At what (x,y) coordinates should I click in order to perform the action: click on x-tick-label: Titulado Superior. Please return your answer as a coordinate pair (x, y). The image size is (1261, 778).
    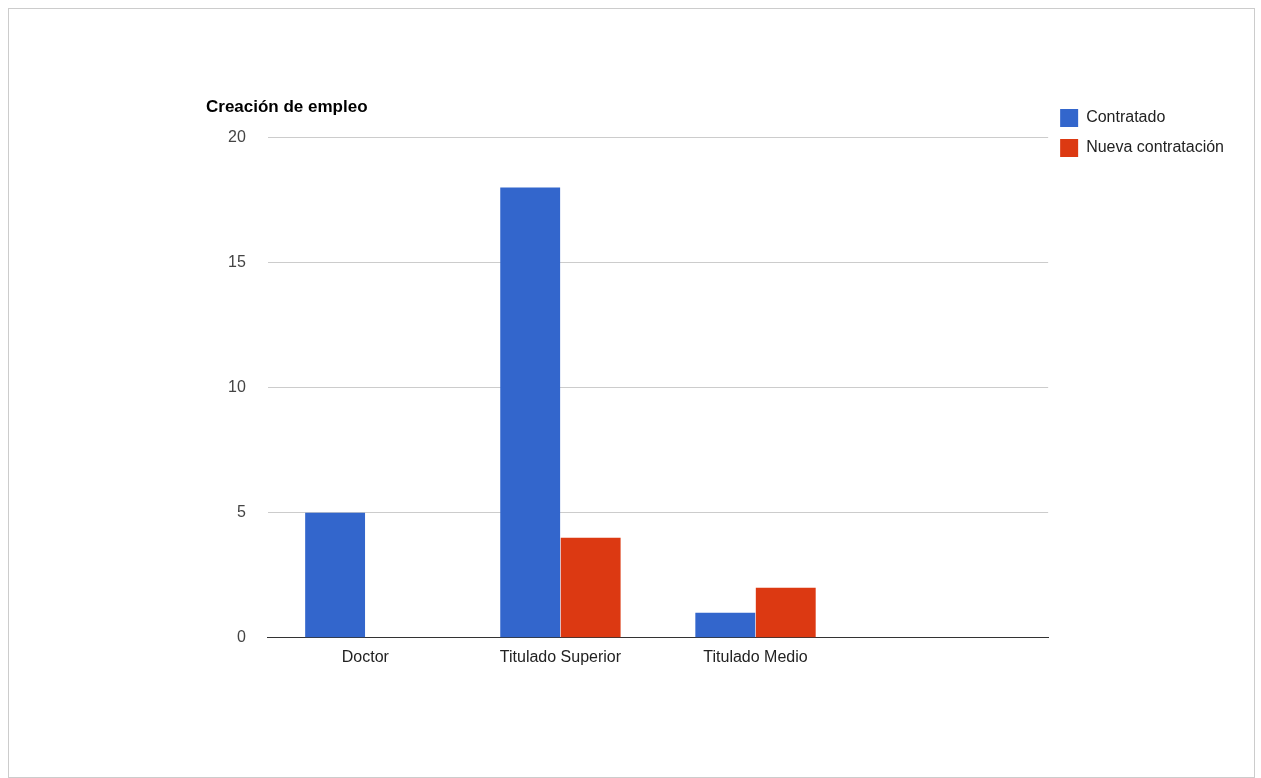
    Looking at the image, I should click on (560, 656).